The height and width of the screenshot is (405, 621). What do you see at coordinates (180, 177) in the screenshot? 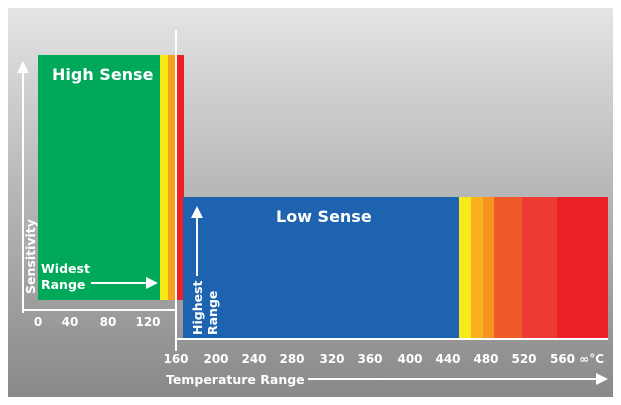
I see `high-sense-heat-band-red` at bounding box center [180, 177].